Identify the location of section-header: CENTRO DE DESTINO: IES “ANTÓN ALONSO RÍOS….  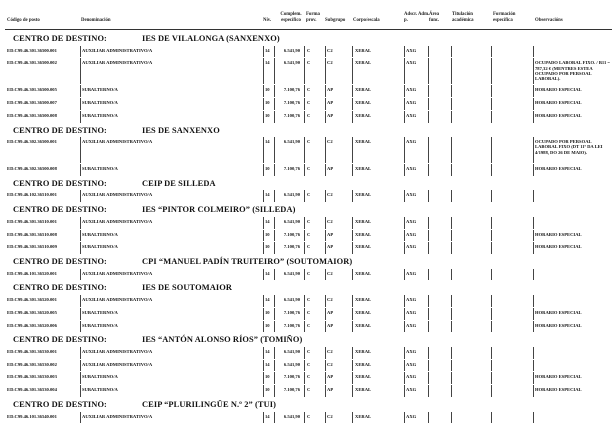
(307, 339).